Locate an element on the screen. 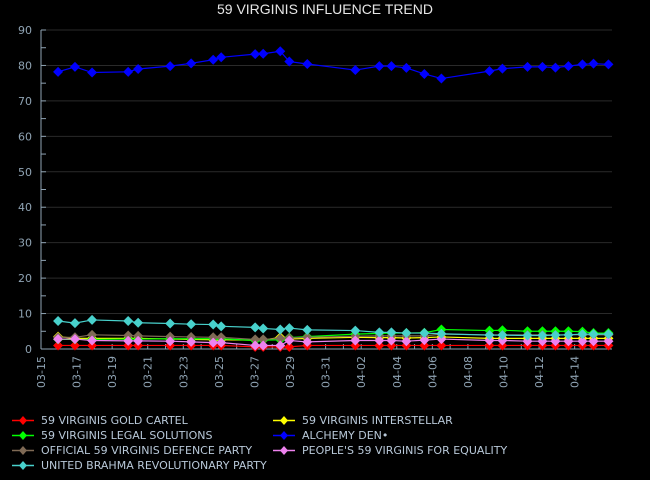 The width and height of the screenshot is (650, 480). legend-label: 59 VIRGINIS INTERSTELLAR is located at coordinates (377, 420).